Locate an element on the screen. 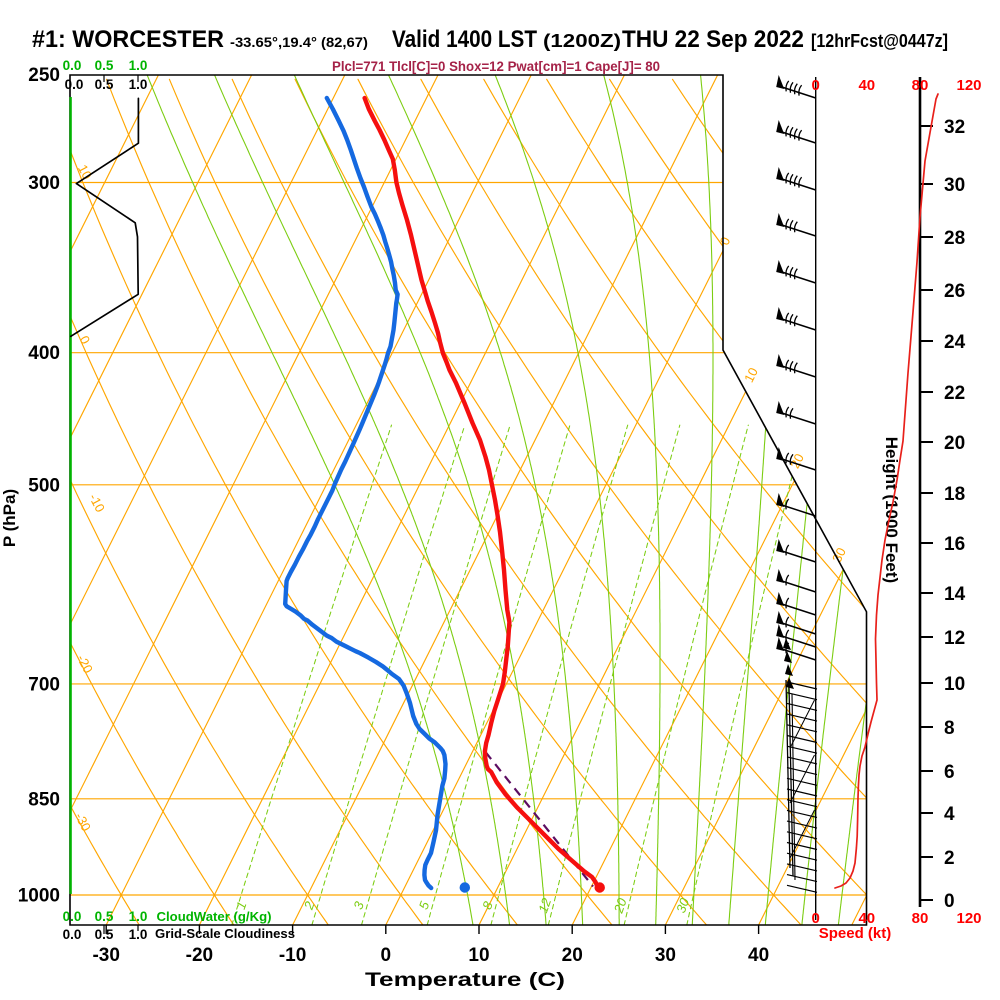 This screenshot has height=1000, width=1000. svg-text: 14 is located at coordinates (955, 594).